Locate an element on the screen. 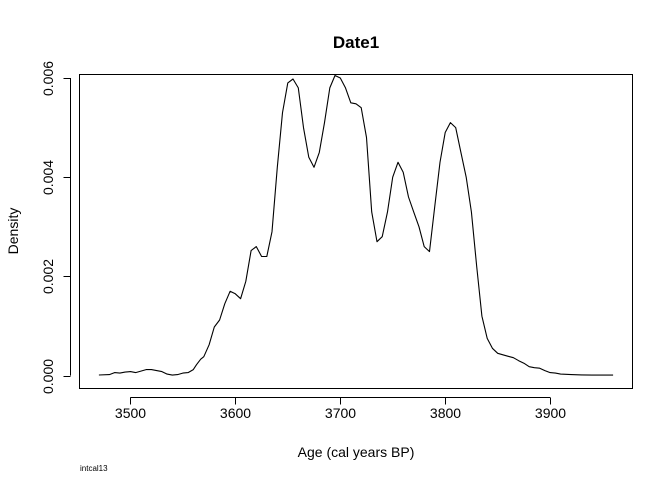  y-tick-label: 0.004 is located at coordinates (48, 177).